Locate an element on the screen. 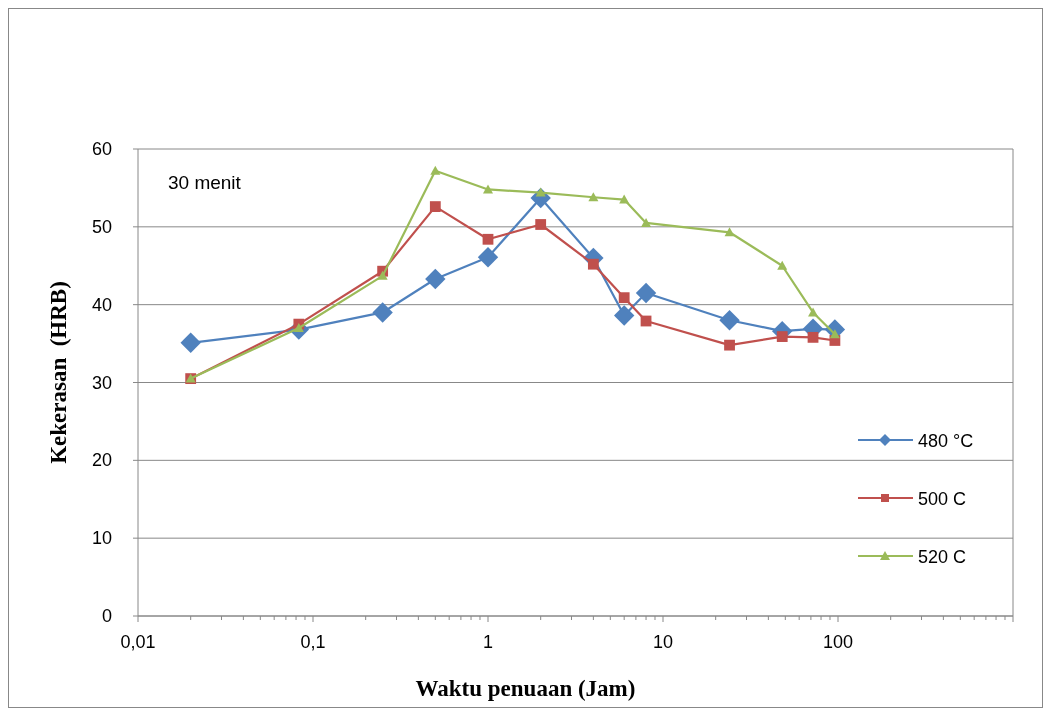  y-tick-label: 60 is located at coordinates (101, 149).